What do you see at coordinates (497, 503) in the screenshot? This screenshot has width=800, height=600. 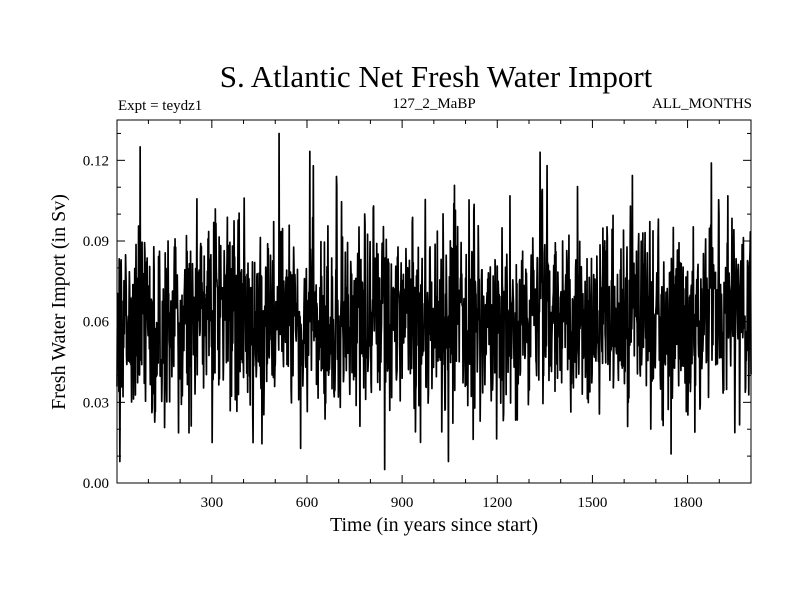 I see `x-tick-label: 1200` at bounding box center [497, 503].